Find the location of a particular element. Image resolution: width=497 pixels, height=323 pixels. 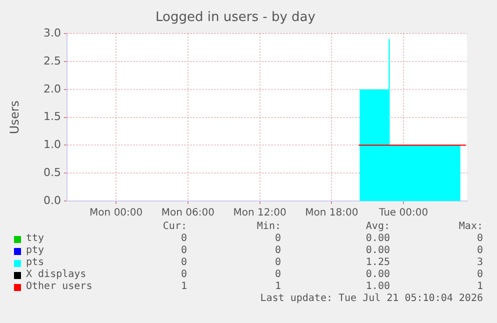

text: Max: is located at coordinates (470, 227).